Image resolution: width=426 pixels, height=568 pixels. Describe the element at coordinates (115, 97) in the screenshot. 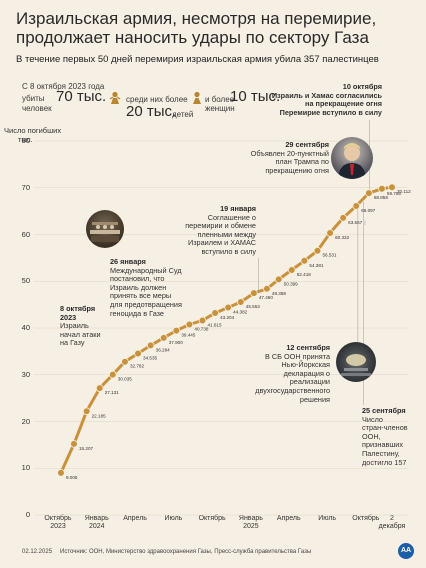

I see `child-icon` at that location.